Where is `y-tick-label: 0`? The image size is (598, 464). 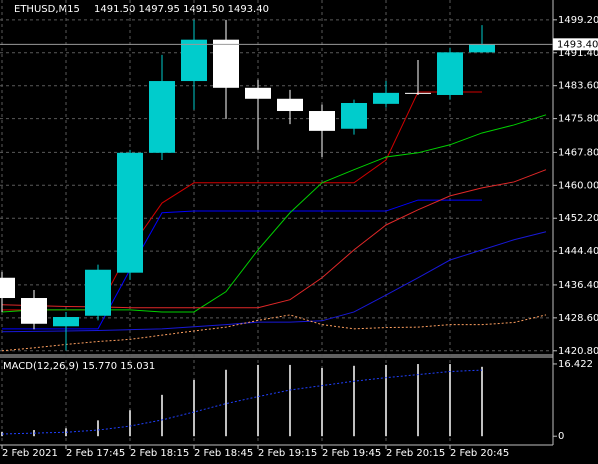
y-tick-label: 0 is located at coordinates (561, 436).